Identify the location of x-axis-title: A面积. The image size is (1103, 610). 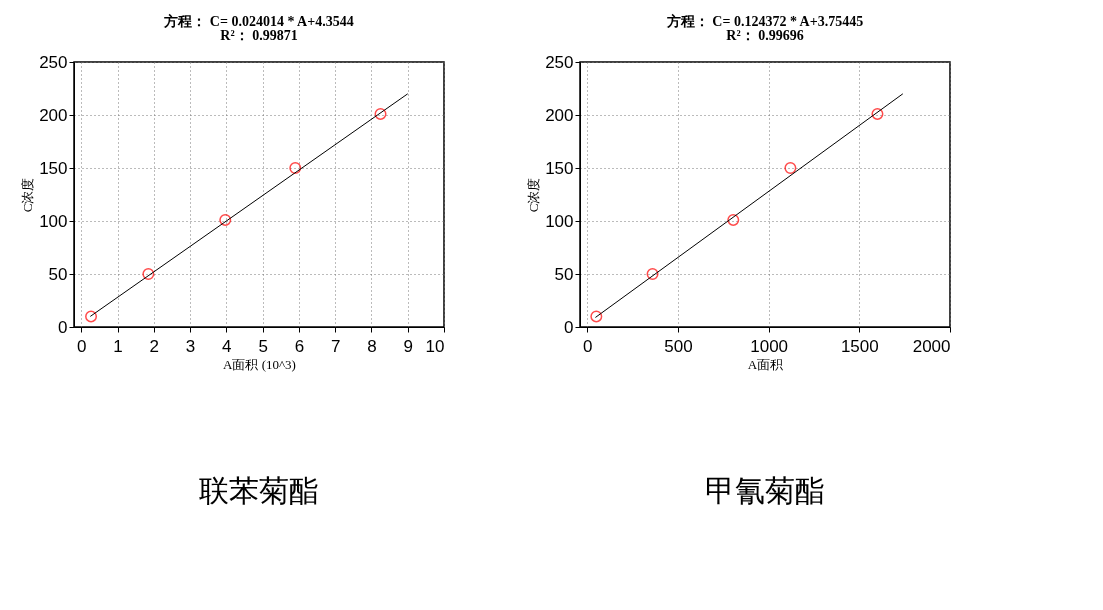
(765, 364).